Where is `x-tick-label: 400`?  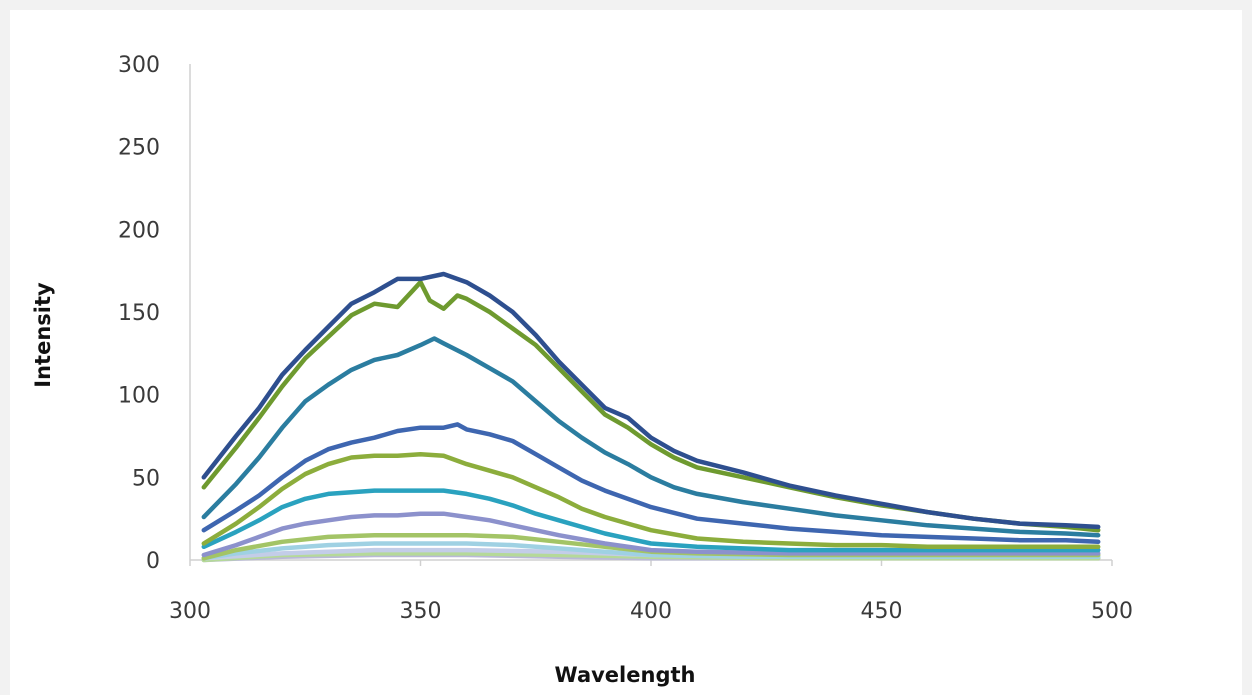 x-tick-label: 400 is located at coordinates (651, 611).